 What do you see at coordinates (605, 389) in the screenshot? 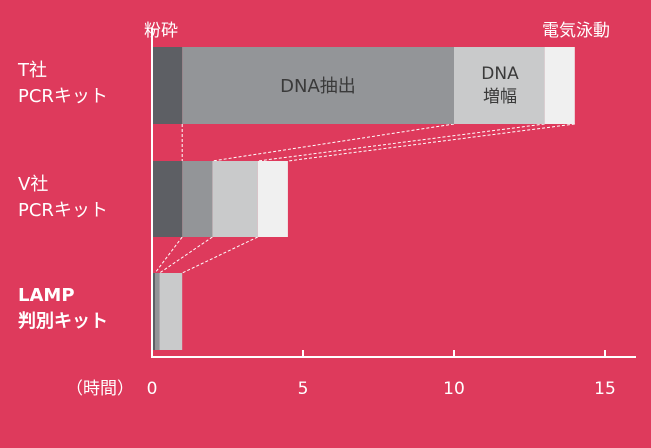
I see `x-tick-label-15: 15` at bounding box center [605, 389].